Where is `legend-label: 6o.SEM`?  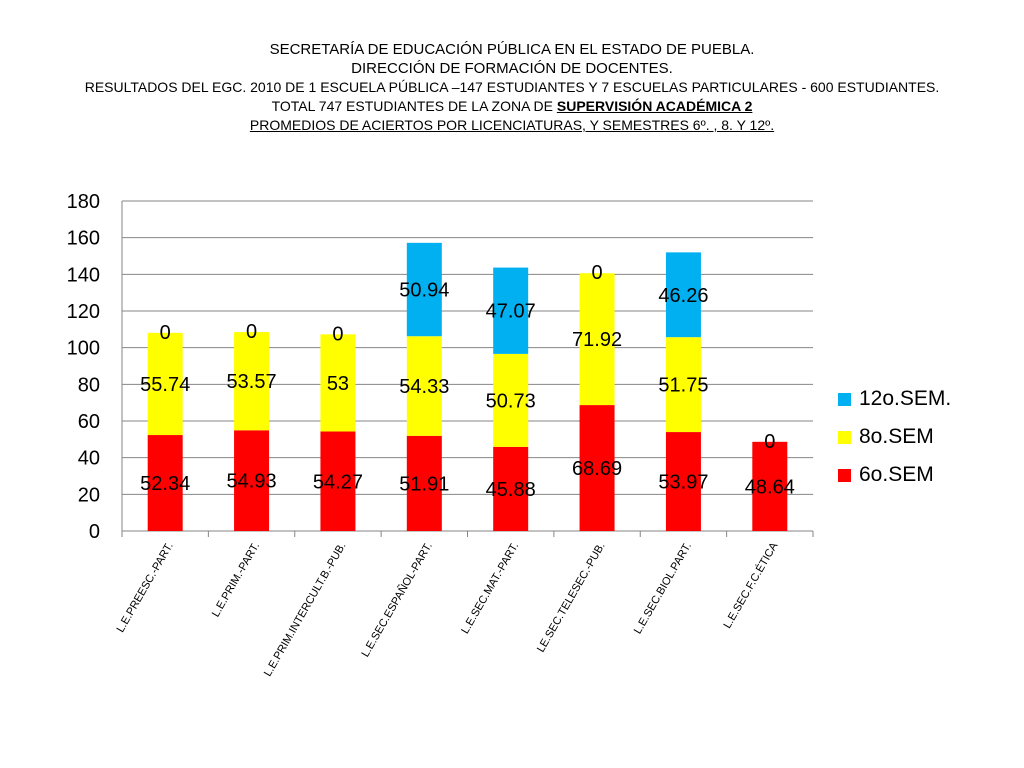 legend-label: 6o.SEM is located at coordinates (896, 474).